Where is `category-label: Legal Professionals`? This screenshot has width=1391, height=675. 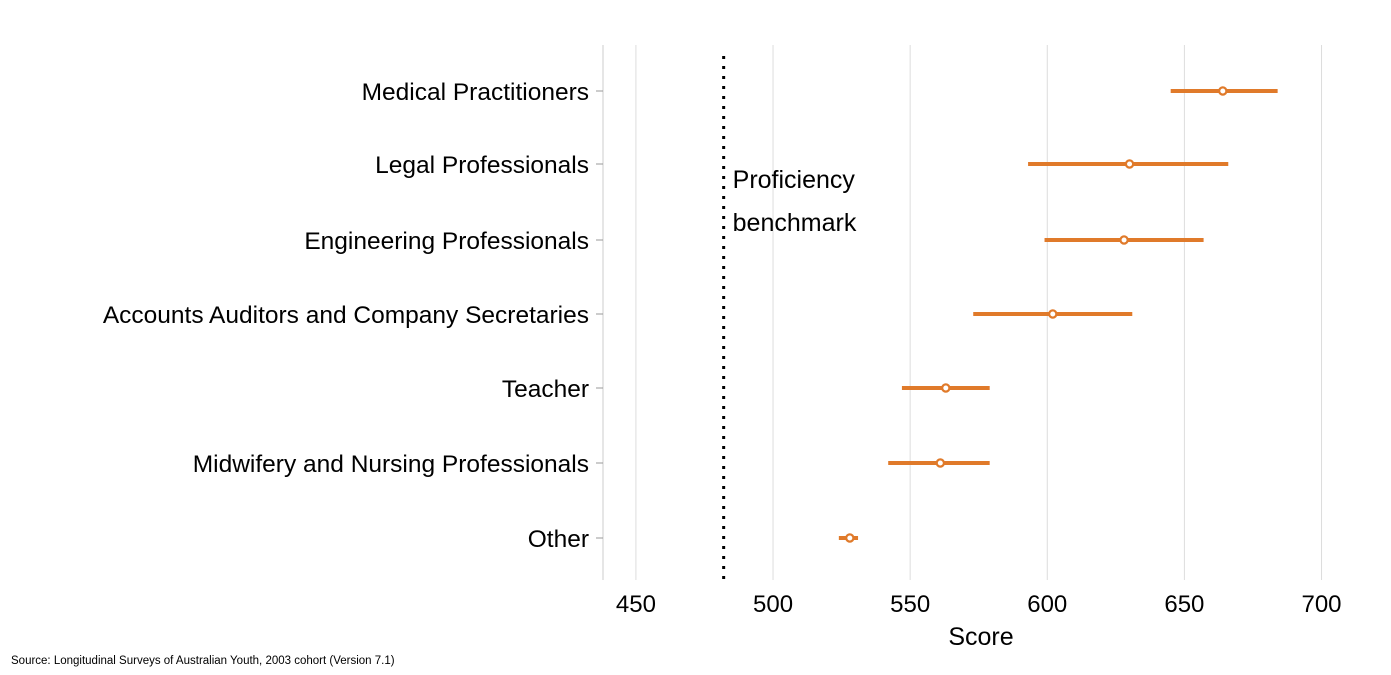
category-label: Legal Professionals is located at coordinates (482, 165).